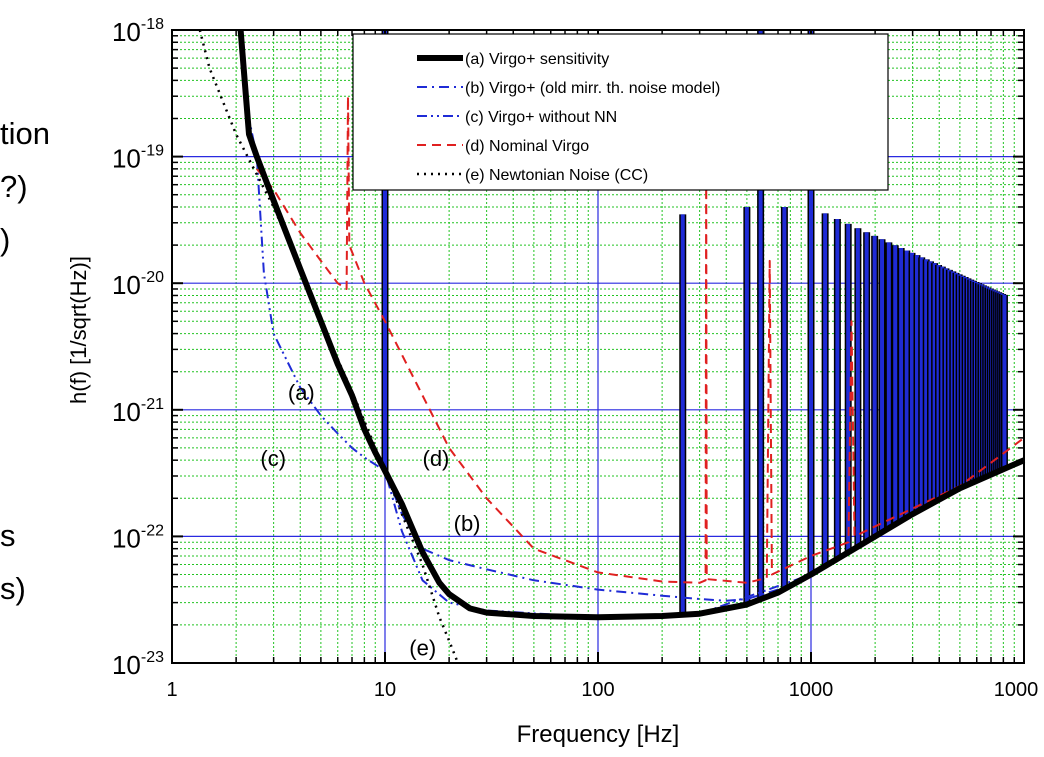 This screenshot has width=1044, height=757. Describe the element at coordinates (273, 458) in the screenshot. I see `curve-annotation: (c)` at that location.